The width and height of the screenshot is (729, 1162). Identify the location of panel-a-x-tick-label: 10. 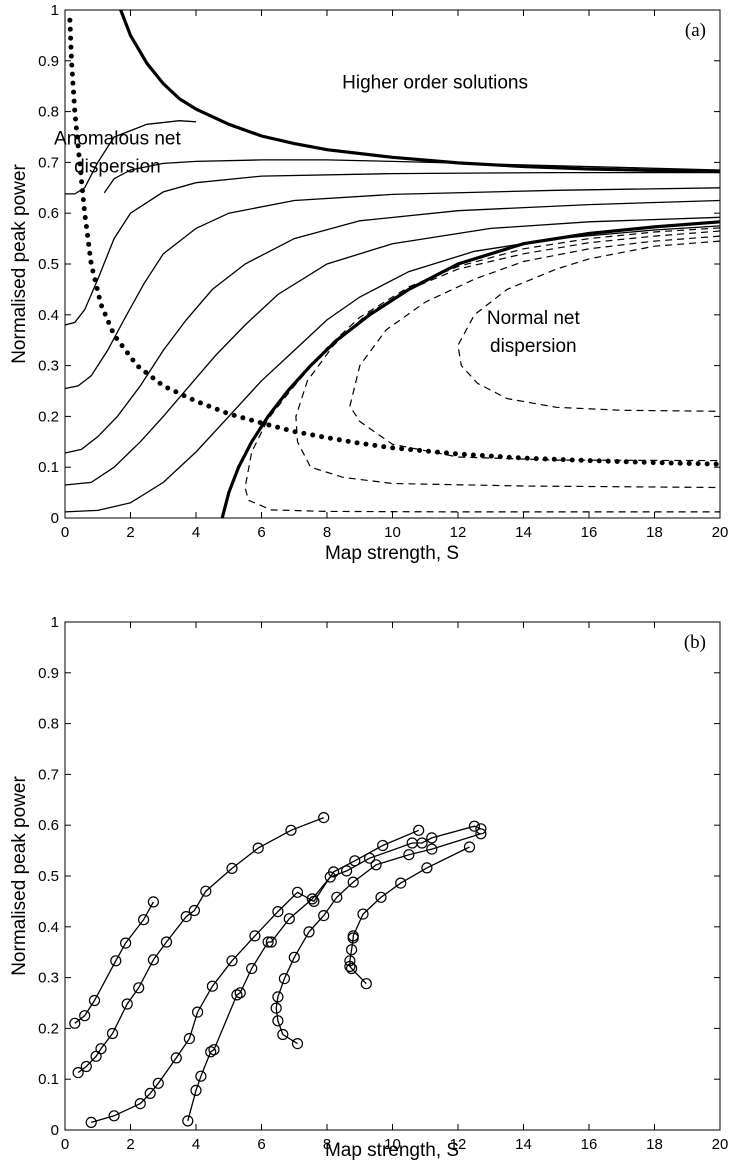
(392, 532).